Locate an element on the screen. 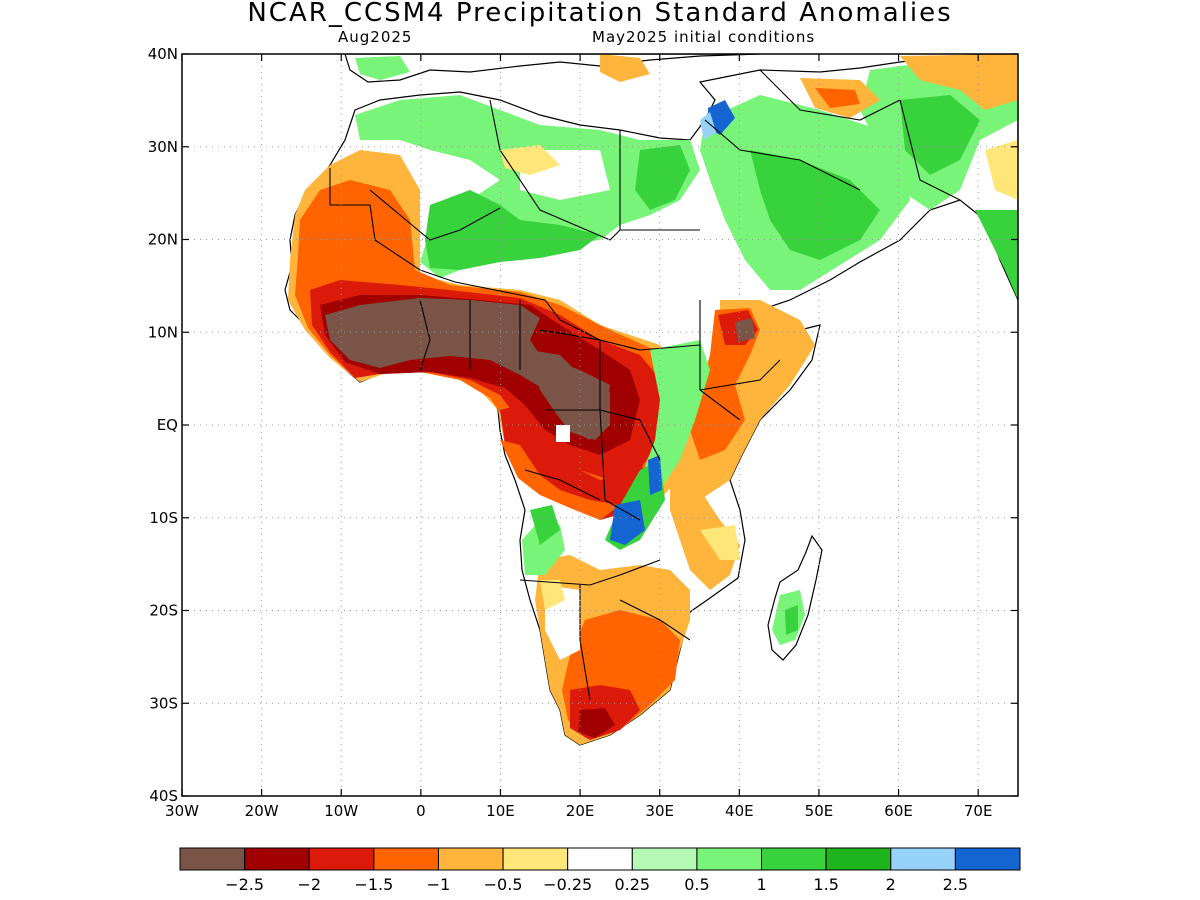 This screenshot has height=900, width=1200. lon-tick-label: 30E is located at coordinates (659, 811).